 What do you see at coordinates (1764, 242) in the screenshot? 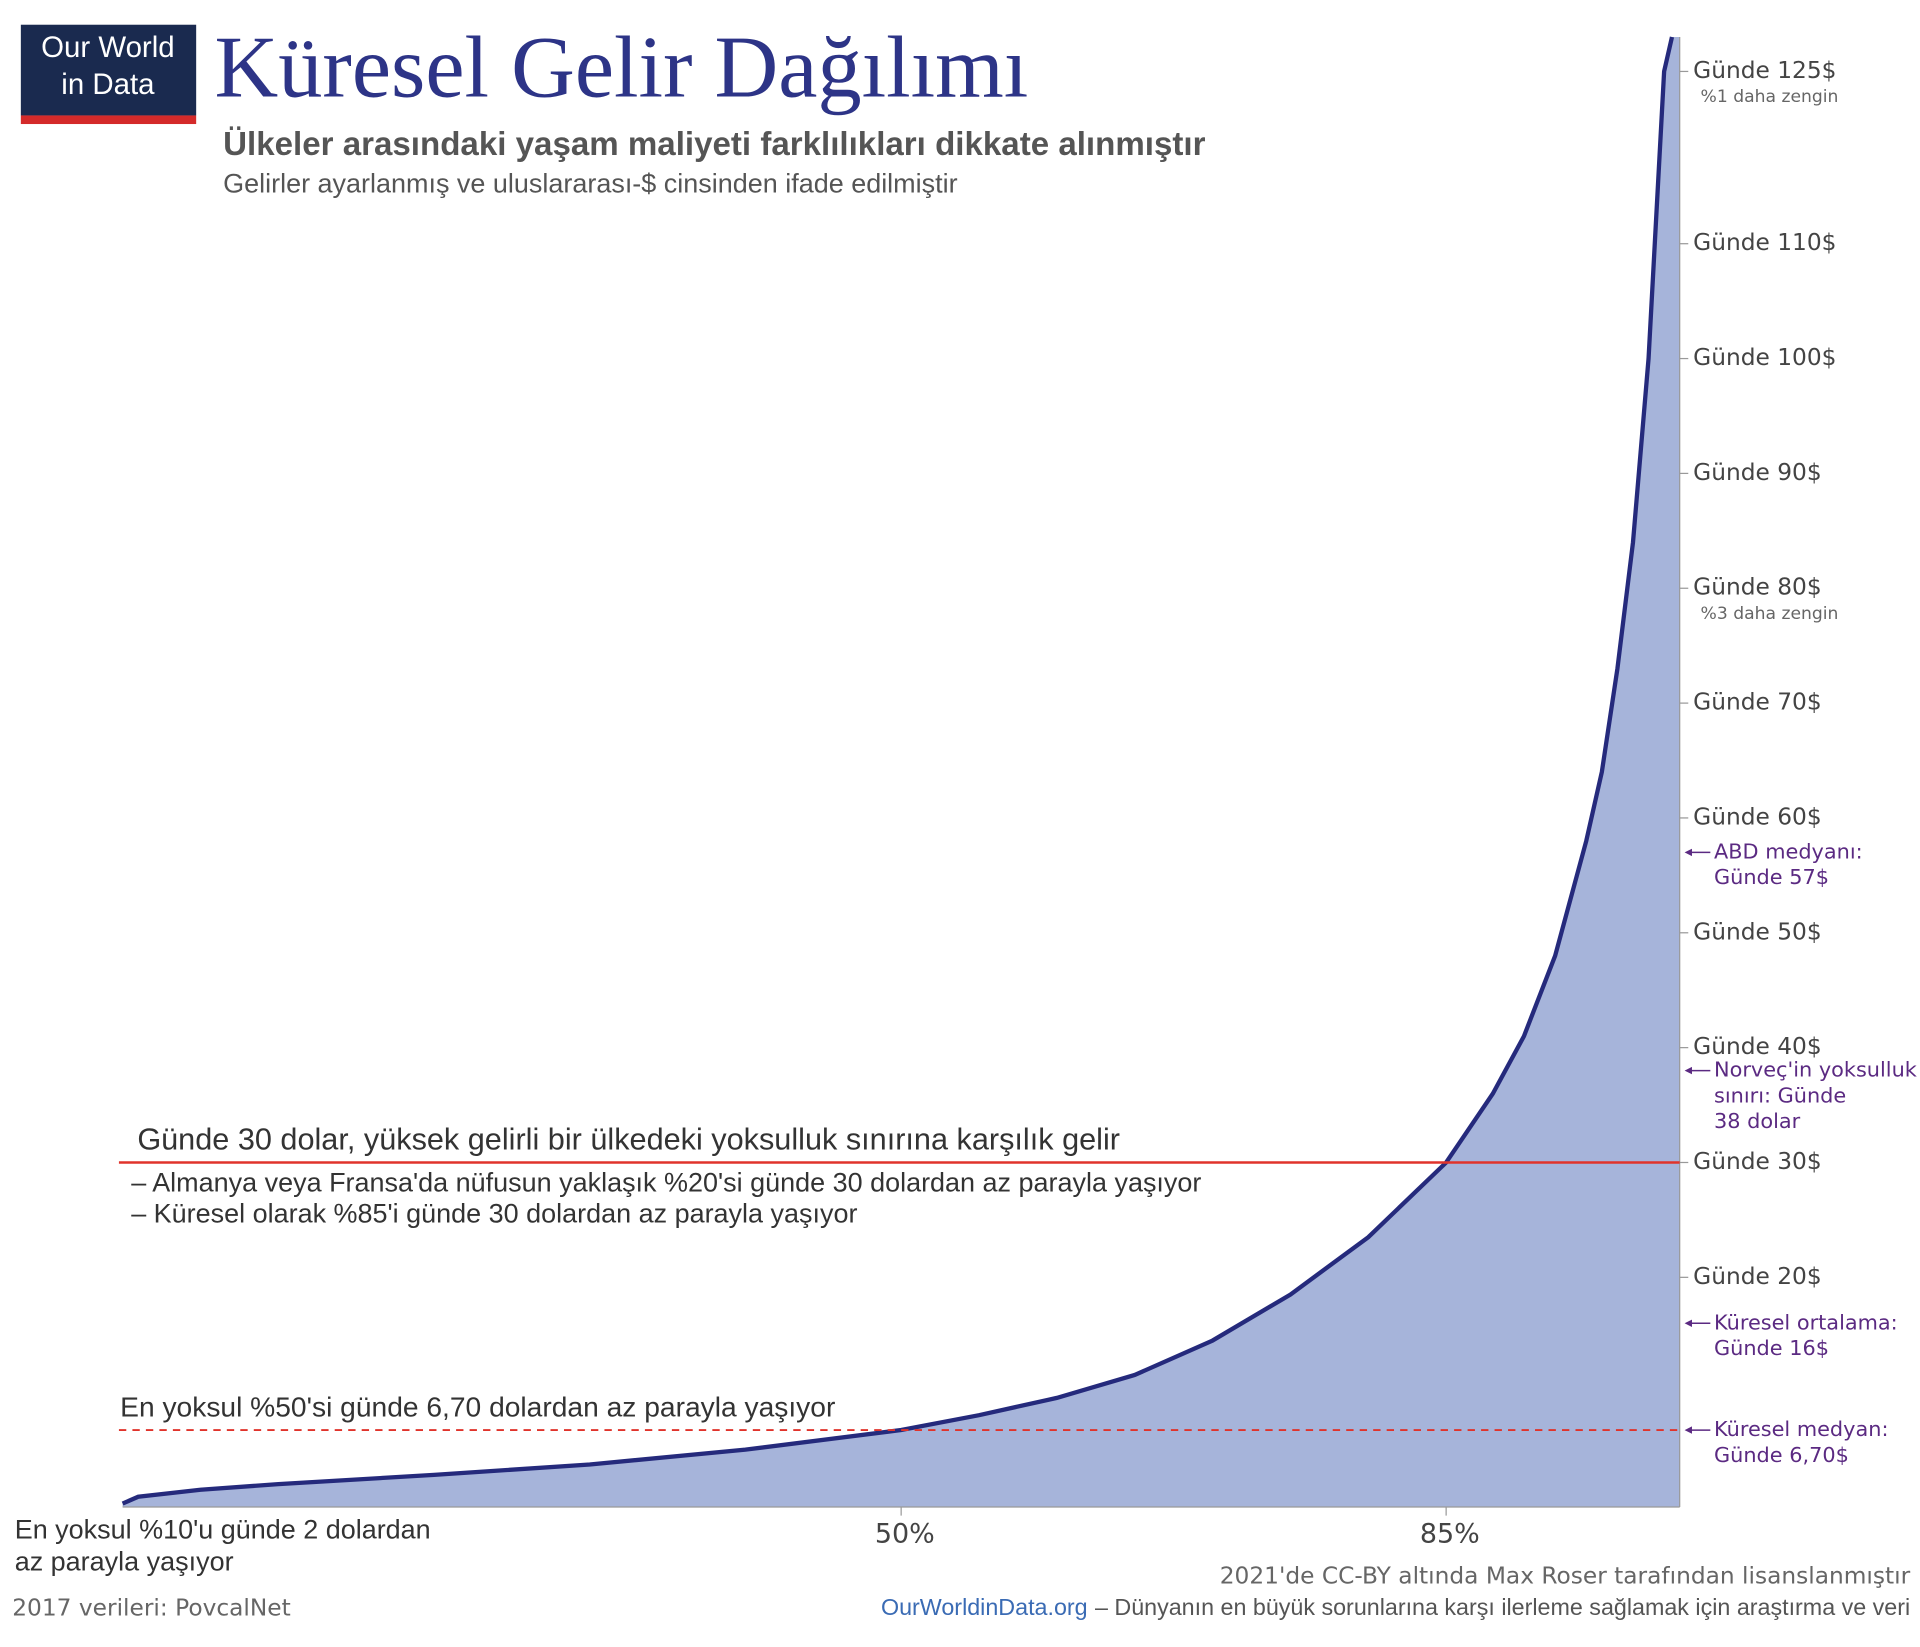
I see `y-tick-label: Günde 110$` at bounding box center [1764, 242].